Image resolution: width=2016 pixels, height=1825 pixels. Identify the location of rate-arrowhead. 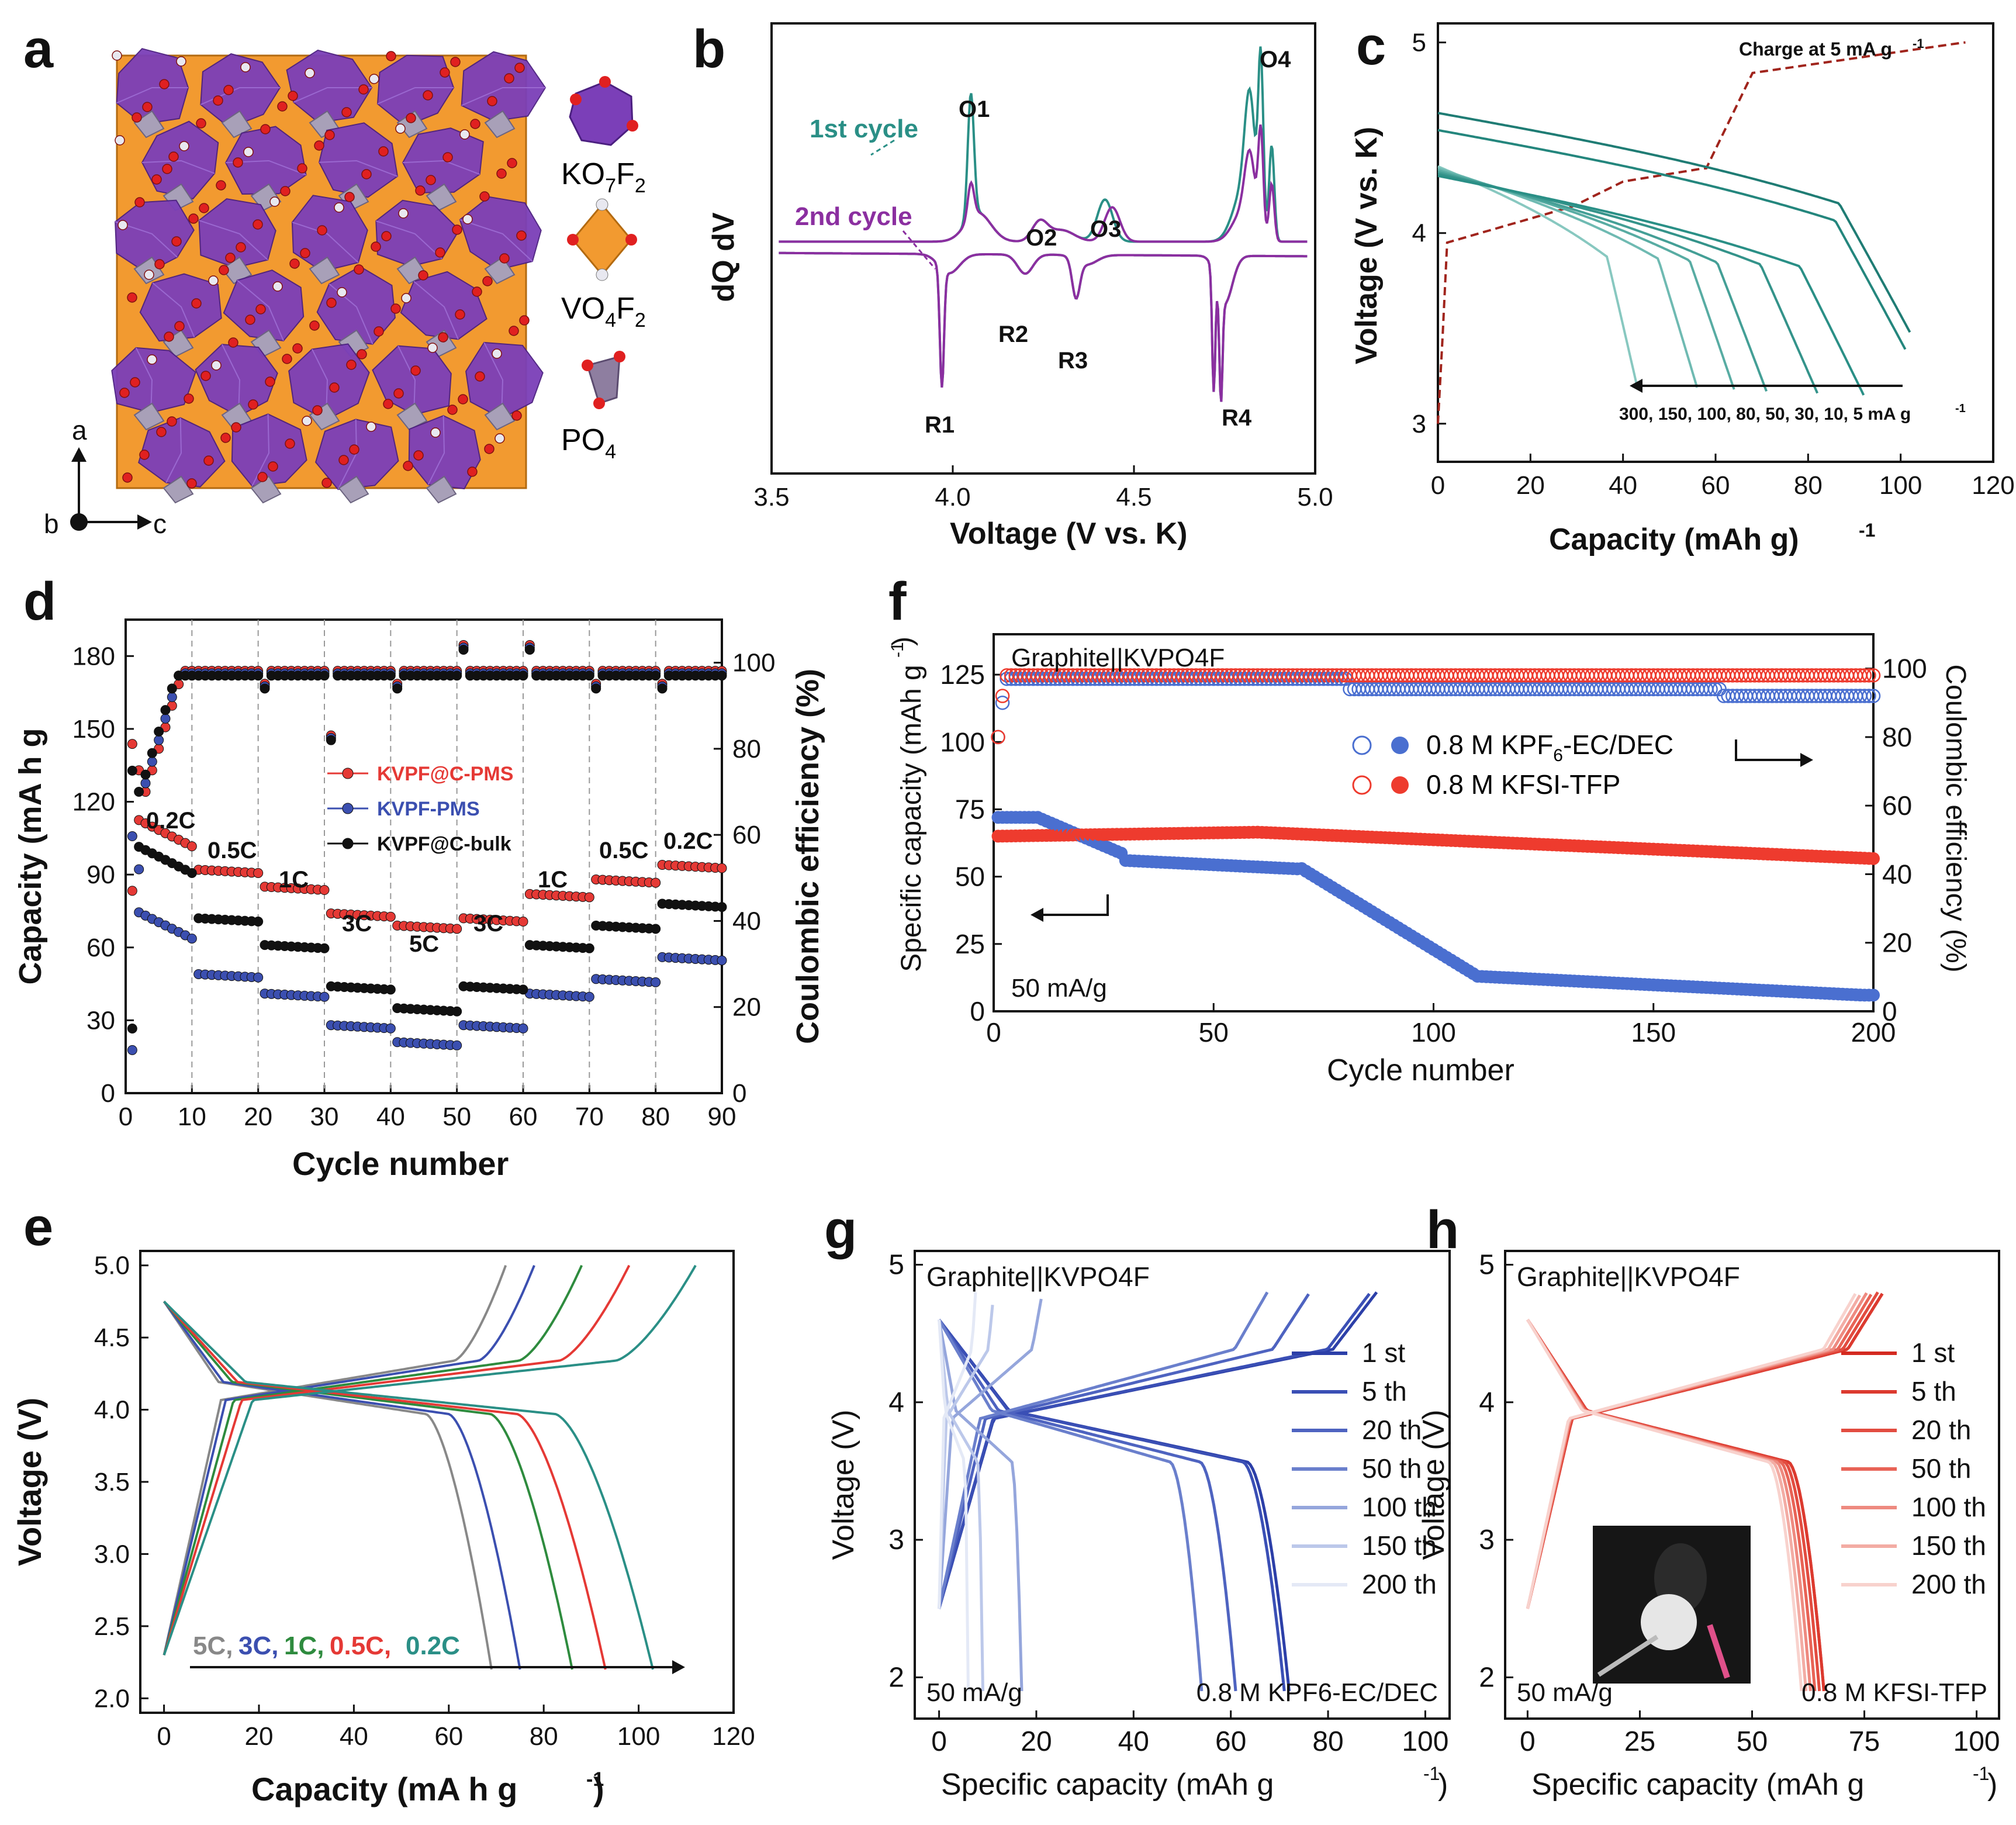
(1636, 386).